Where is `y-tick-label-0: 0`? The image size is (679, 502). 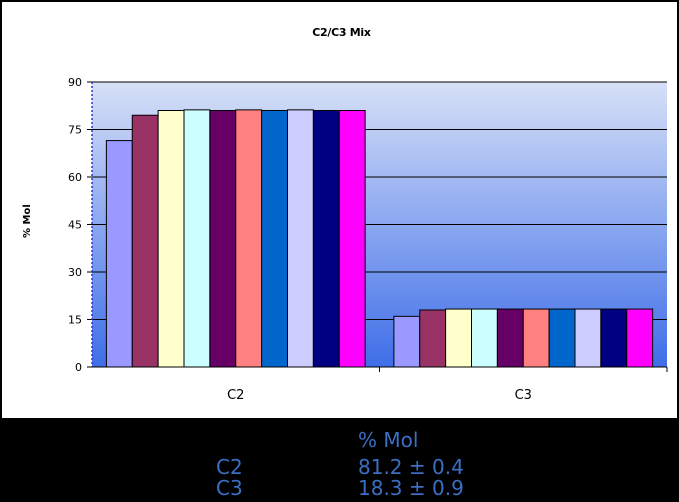
y-tick-label-0: 0 is located at coordinates (78, 367).